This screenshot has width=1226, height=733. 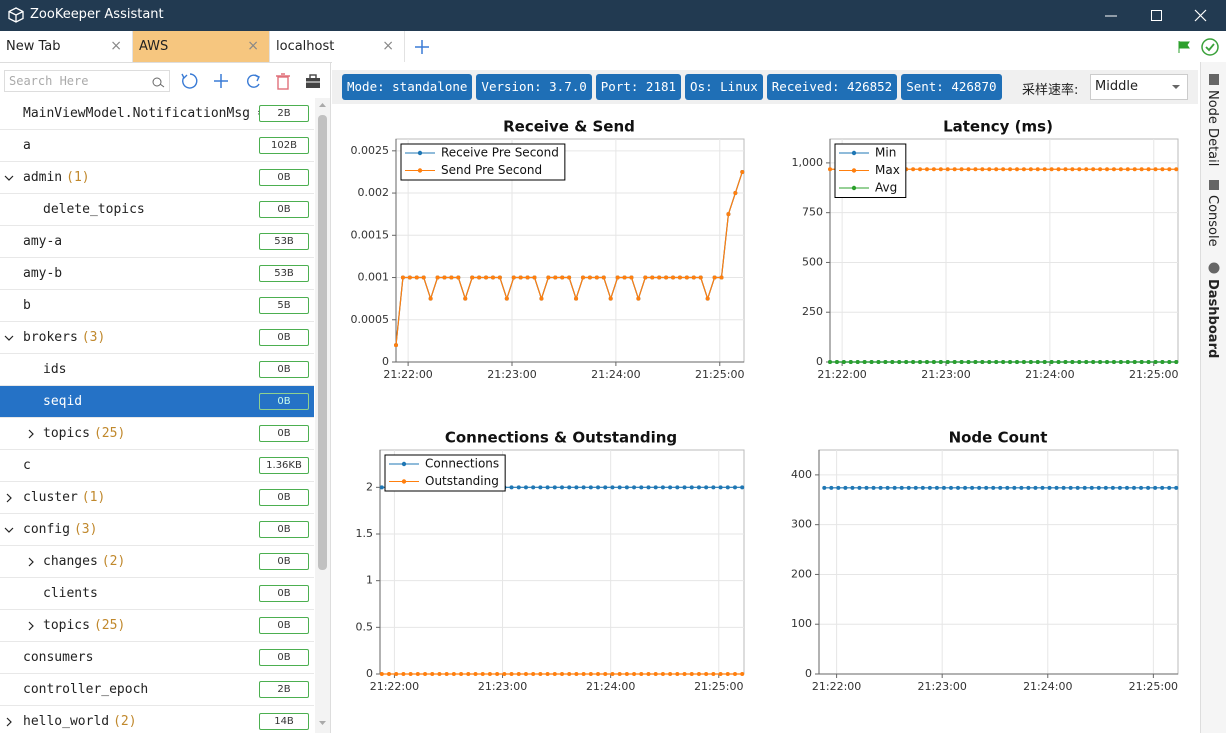 What do you see at coordinates (27, 145) in the screenshot?
I see `node-name: a` at bounding box center [27, 145].